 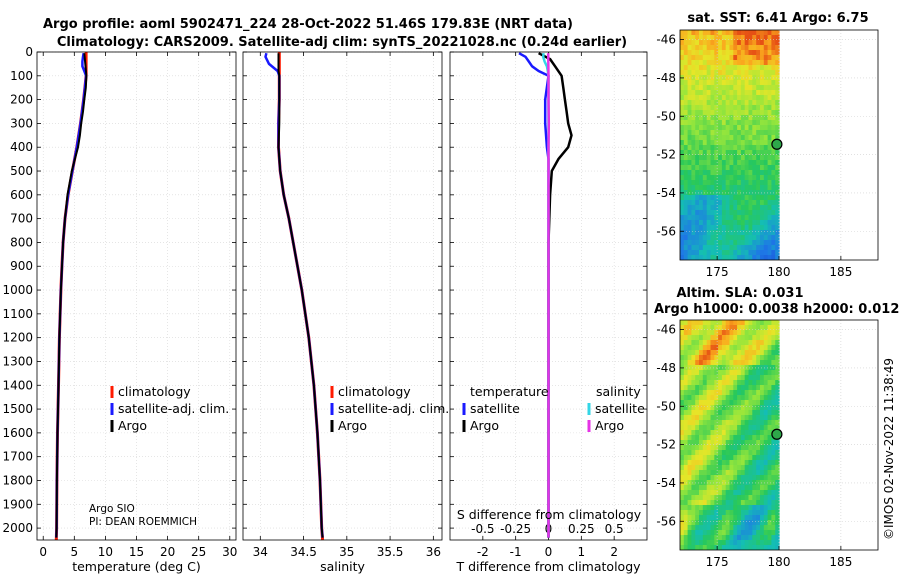 I want to click on y-tick-label: 300, so click(x=21, y=123).